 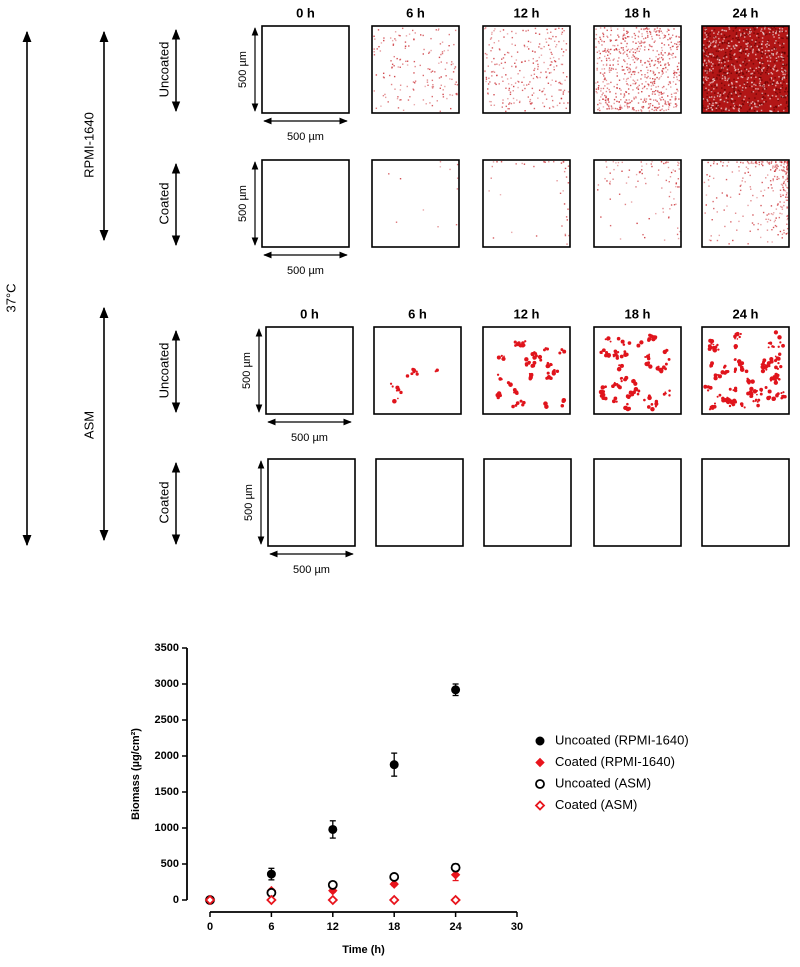 What do you see at coordinates (417, 313) in the screenshot?
I see `time-header: 6 h` at bounding box center [417, 313].